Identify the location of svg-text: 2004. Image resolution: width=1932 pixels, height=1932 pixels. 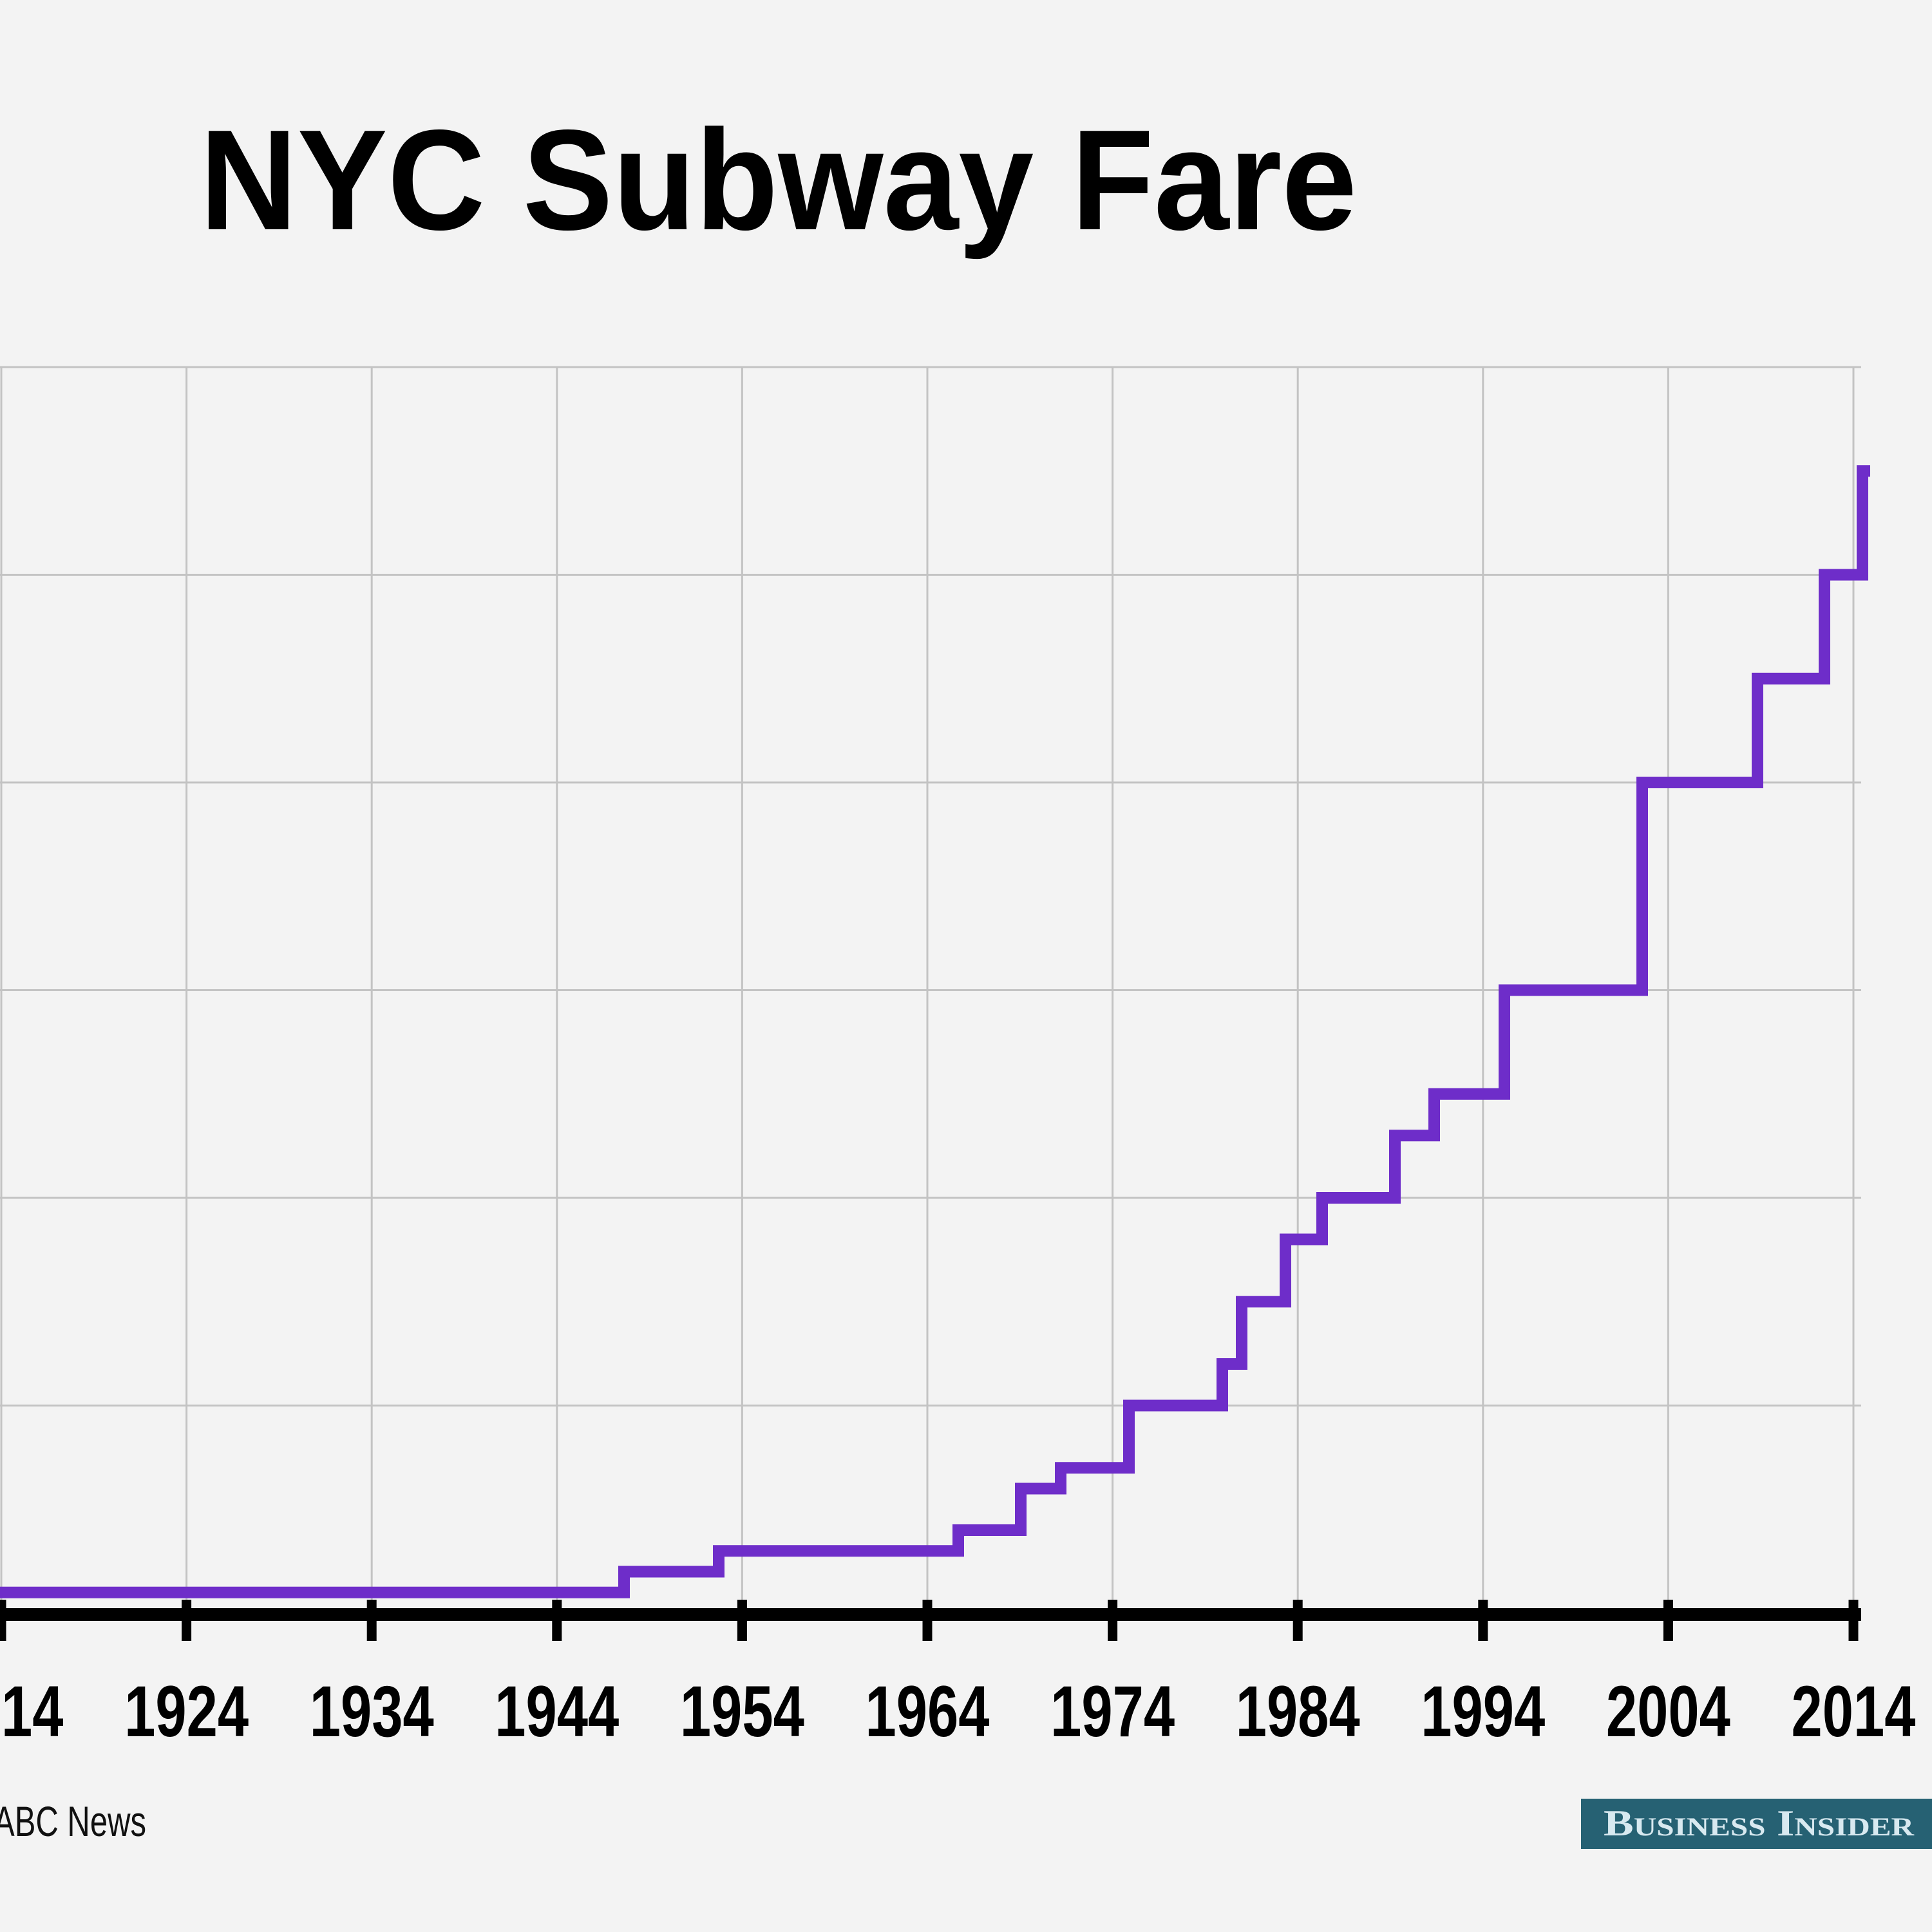
(1668, 1711).